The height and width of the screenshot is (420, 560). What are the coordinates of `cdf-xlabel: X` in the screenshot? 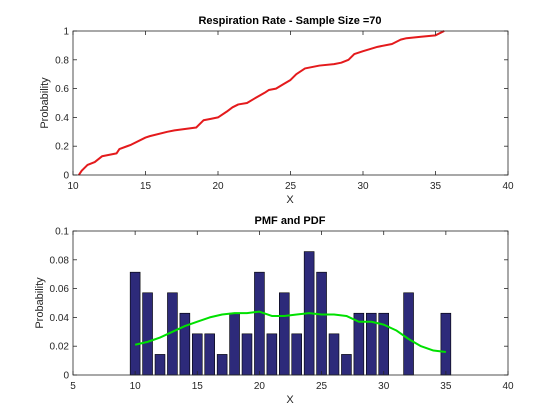 It's located at (290, 200).